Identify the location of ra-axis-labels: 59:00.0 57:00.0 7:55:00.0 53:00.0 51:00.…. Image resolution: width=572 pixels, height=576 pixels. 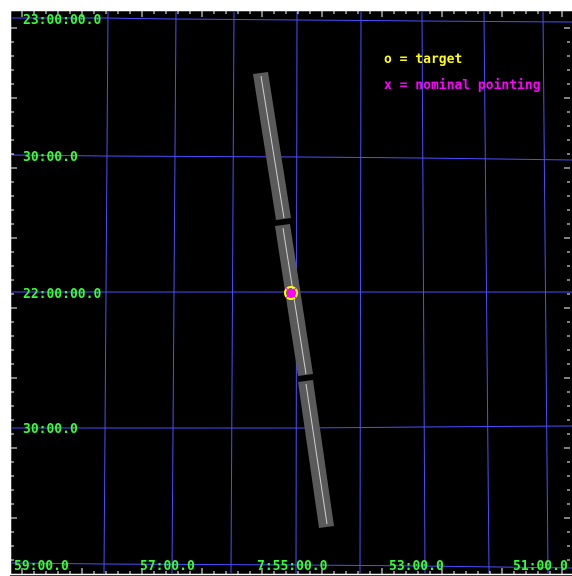
(291, 566).